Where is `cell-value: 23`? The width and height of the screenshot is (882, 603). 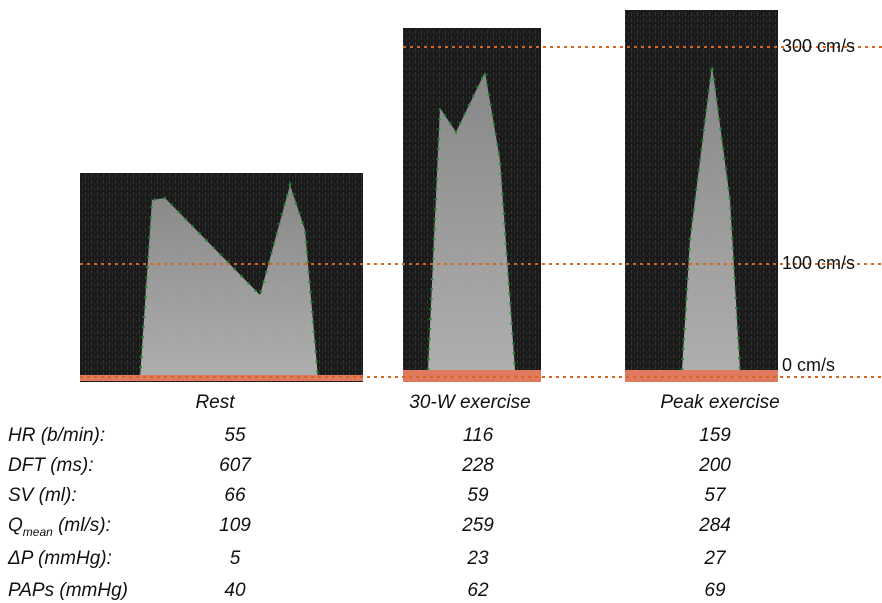
cell-value: 23 is located at coordinates (478, 558).